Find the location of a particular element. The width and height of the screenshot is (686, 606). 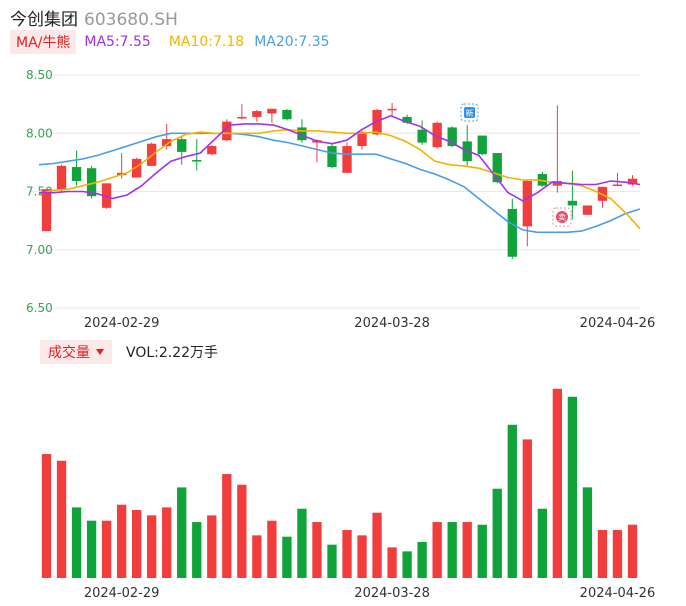

volume-indicator-tag: 成交量 is located at coordinates (76, 352).